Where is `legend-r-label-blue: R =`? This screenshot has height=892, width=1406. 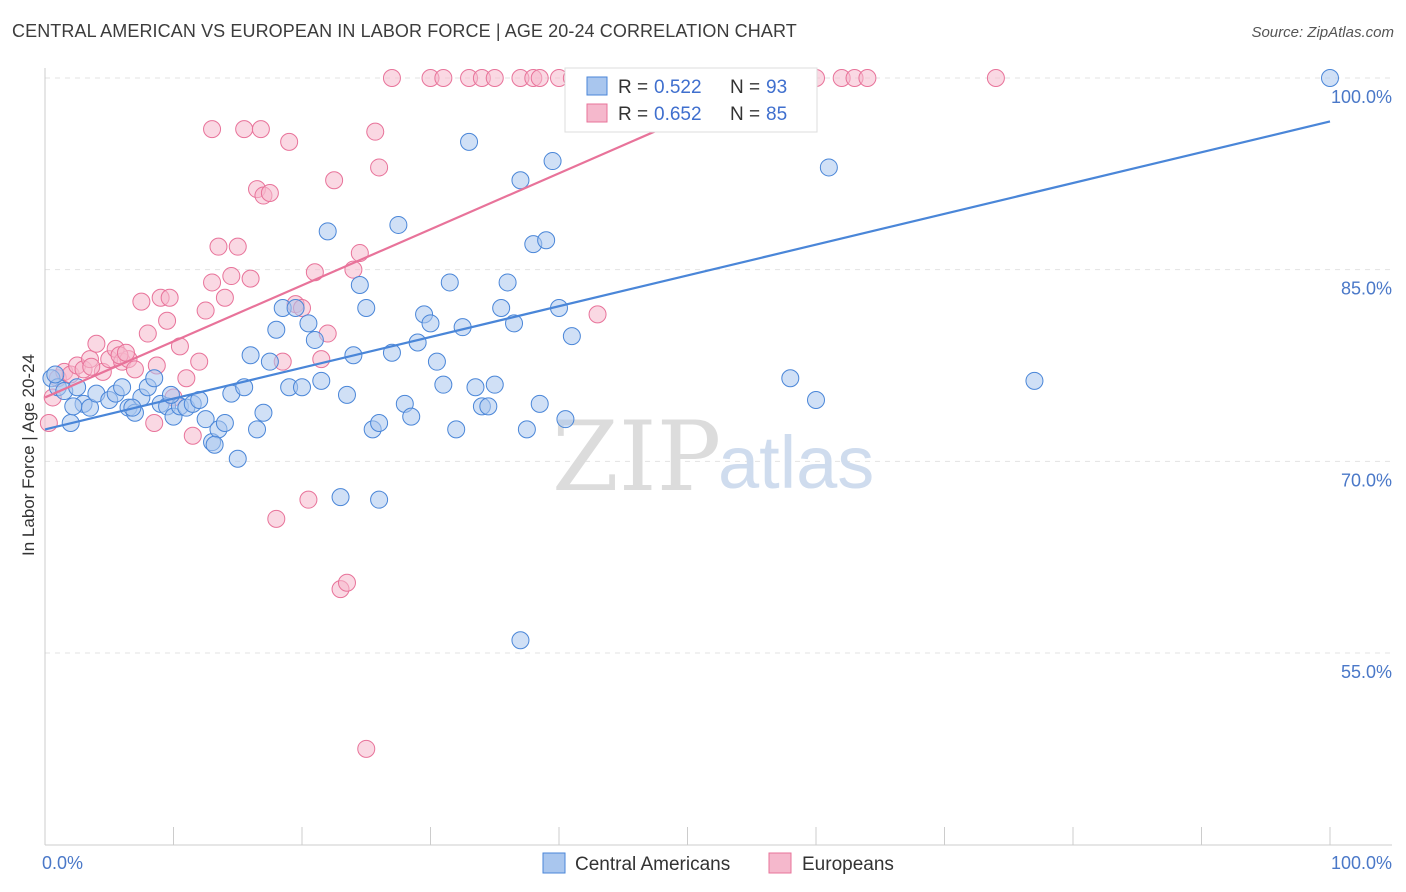 legend-r-label-blue: R = is located at coordinates (633, 87).